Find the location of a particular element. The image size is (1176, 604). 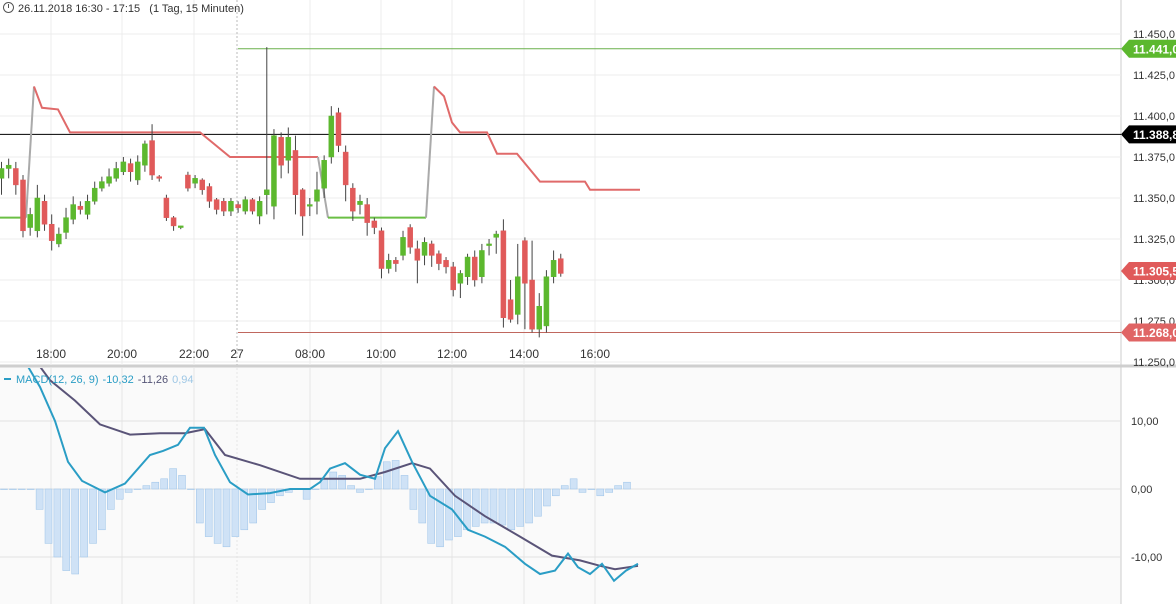

price-tag-shape is located at coordinates (1148, 134).